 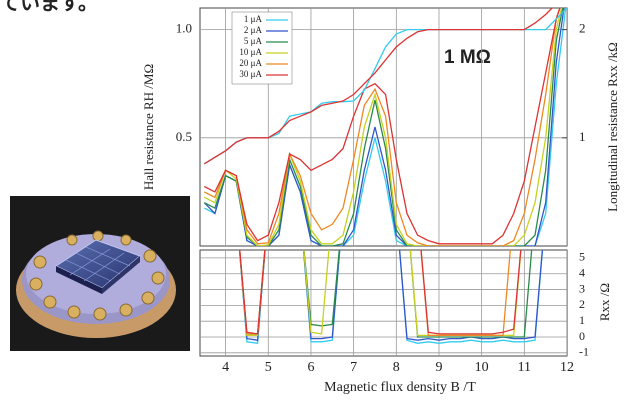 I want to click on legend-label: 2 μA, so click(x=253, y=30).